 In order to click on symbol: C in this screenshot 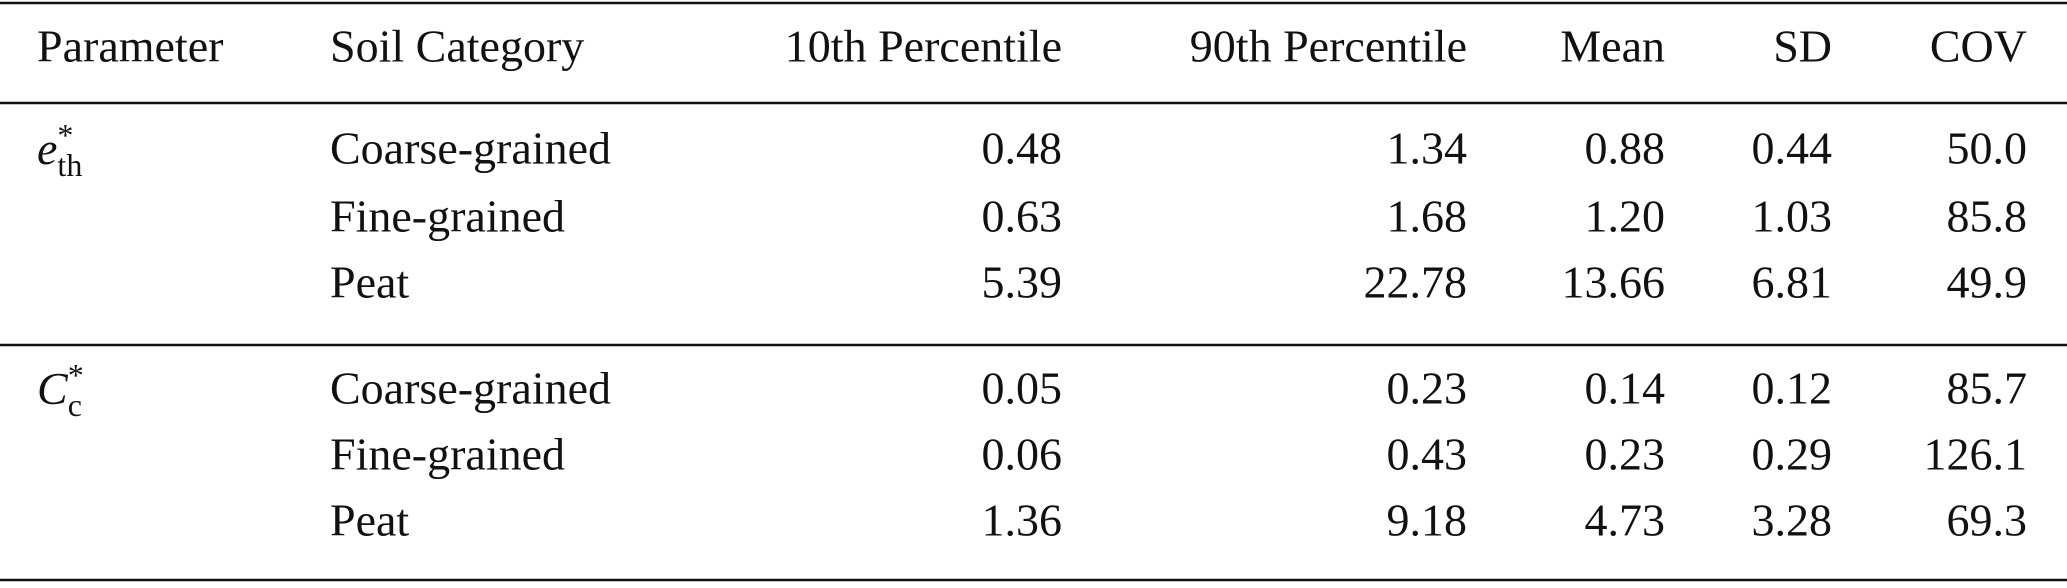, I will do `click(53, 388)`.